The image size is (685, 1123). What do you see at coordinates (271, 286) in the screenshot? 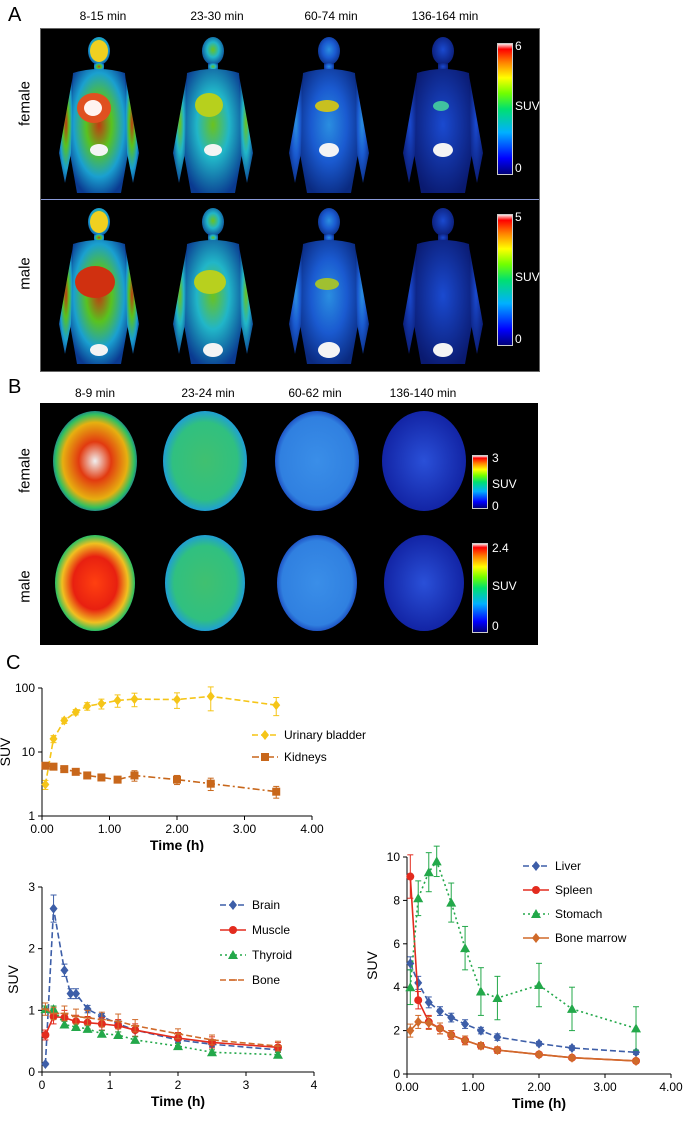
I see `male-row` at bounding box center [271, 286].